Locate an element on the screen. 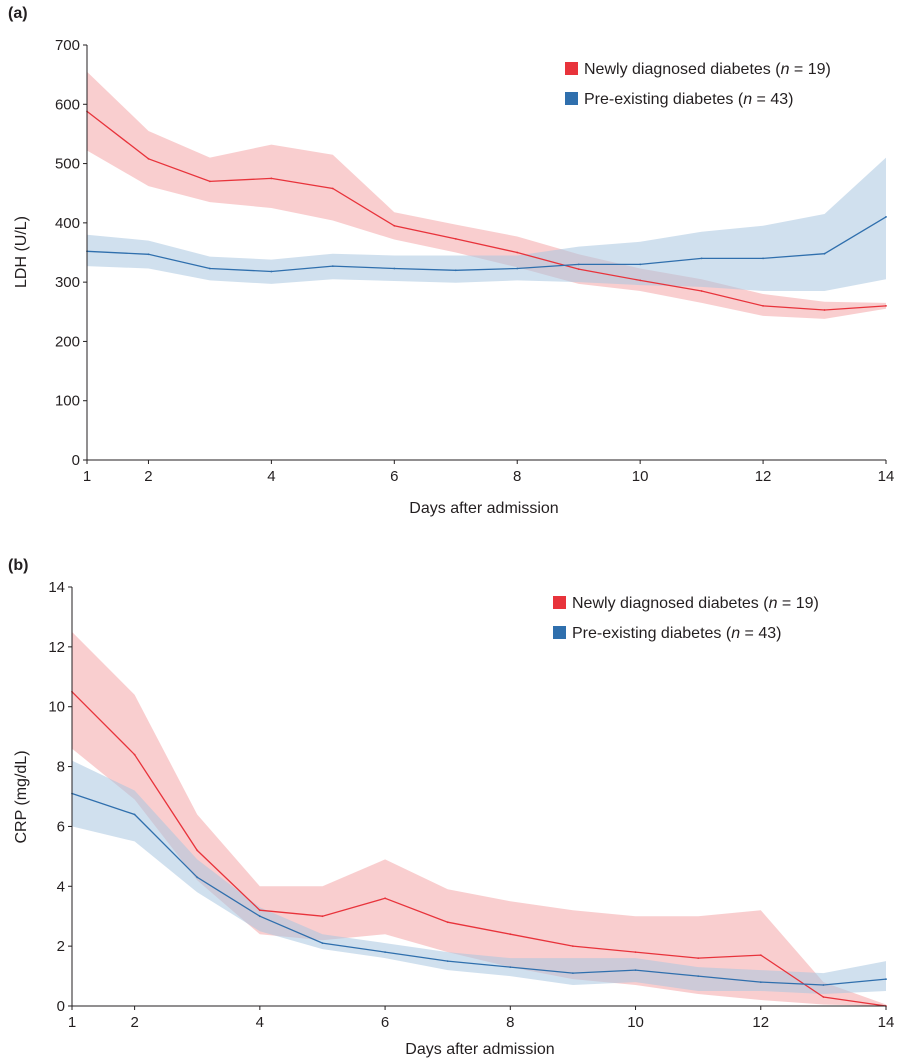  y-tick-label: 0 is located at coordinates (76, 460).